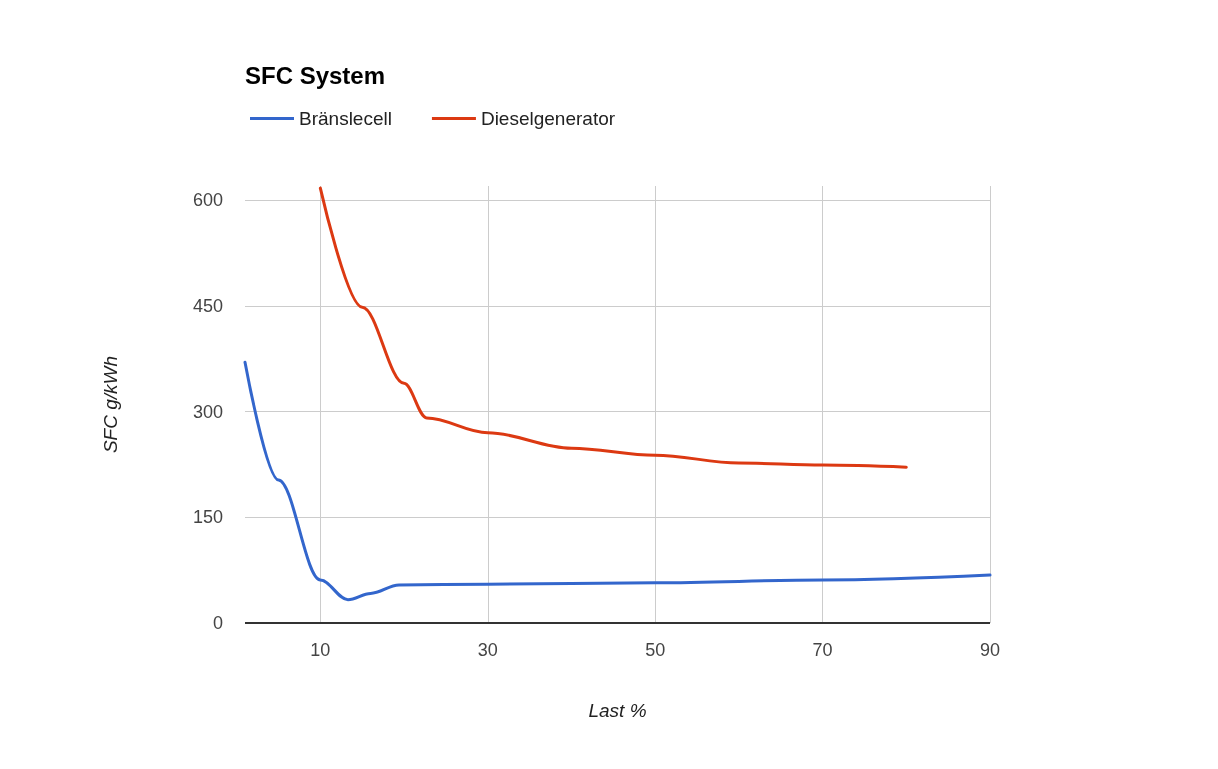 Image resolution: width=1218 pixels, height=769 pixels. I want to click on x-axis-title: Last %, so click(617, 710).